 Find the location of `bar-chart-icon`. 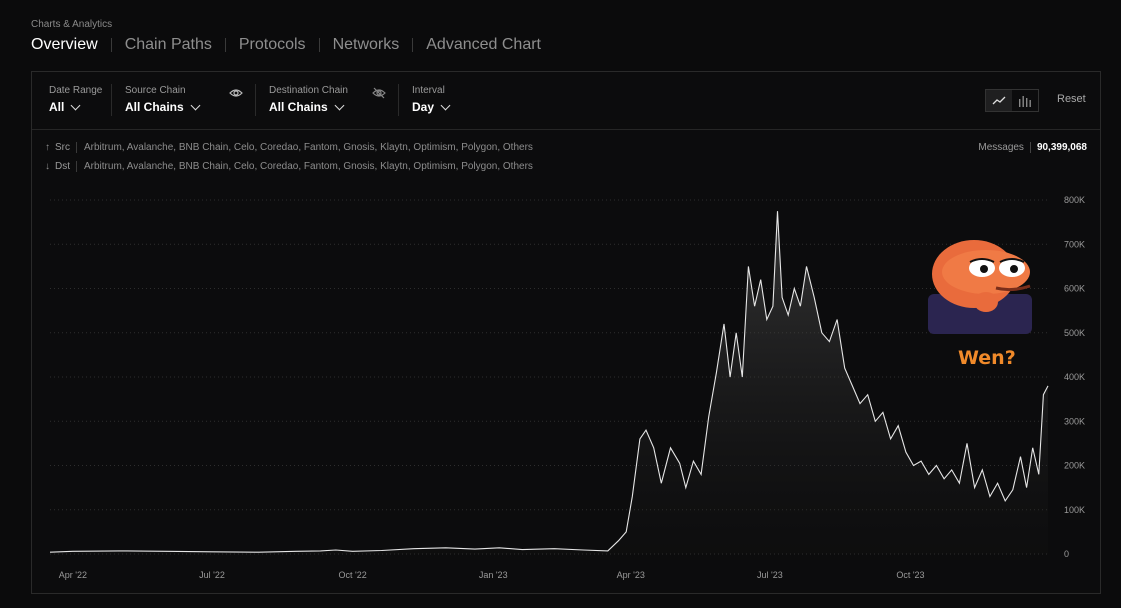

bar-chart-icon is located at coordinates (1025, 101).